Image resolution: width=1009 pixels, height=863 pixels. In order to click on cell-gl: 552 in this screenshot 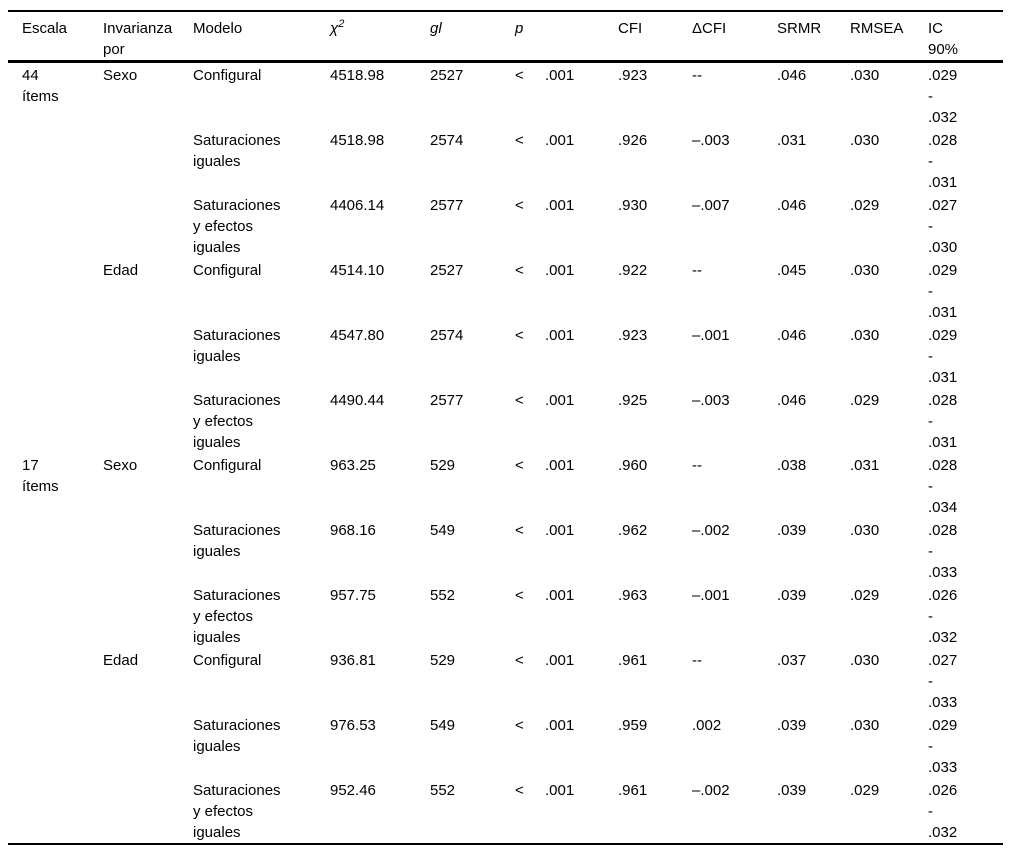, I will do `click(443, 790)`.